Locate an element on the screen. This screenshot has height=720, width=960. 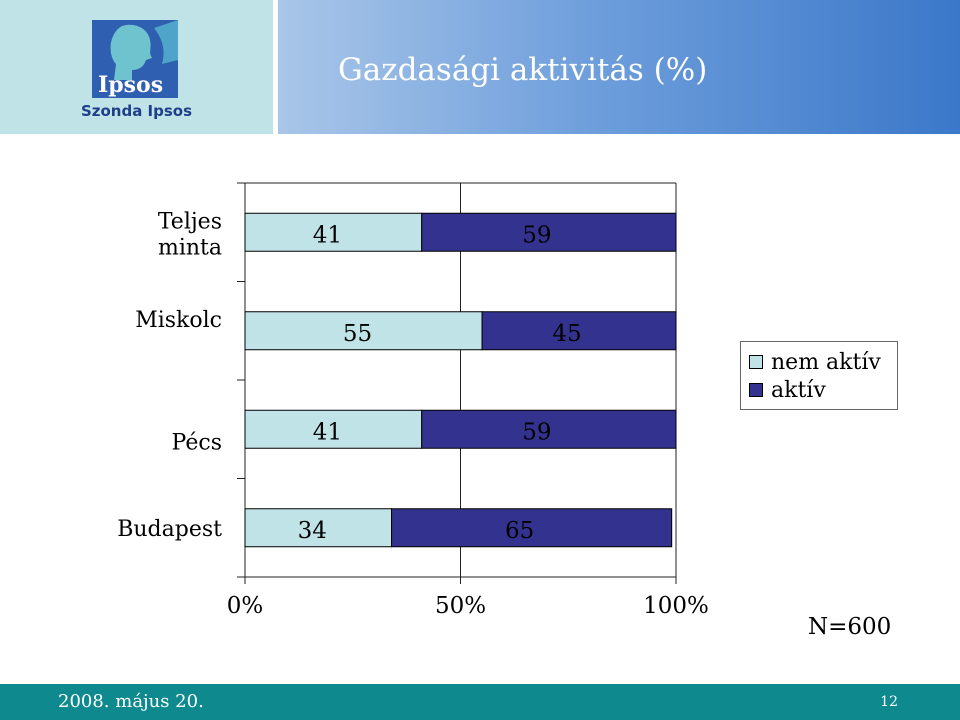
legend: nem aktív aktív is located at coordinates (819, 375).